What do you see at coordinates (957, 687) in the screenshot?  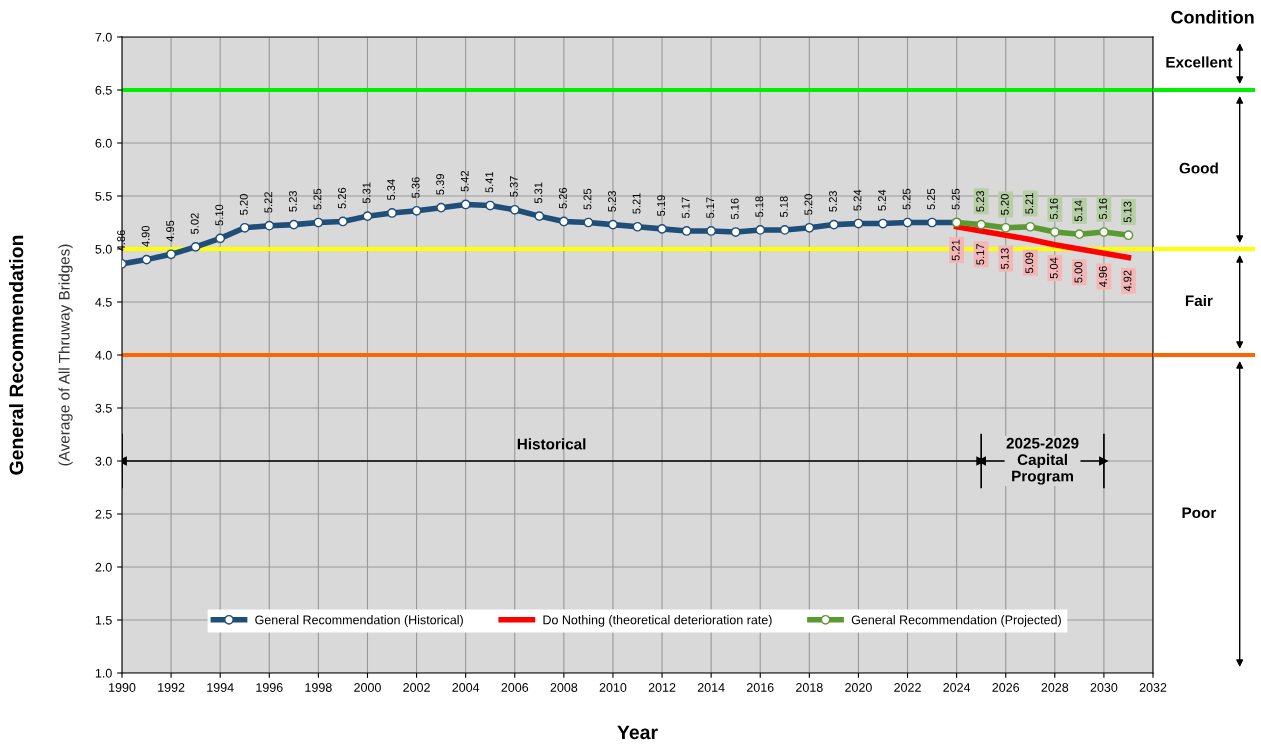 I see `x-tick-label: 2024` at bounding box center [957, 687].